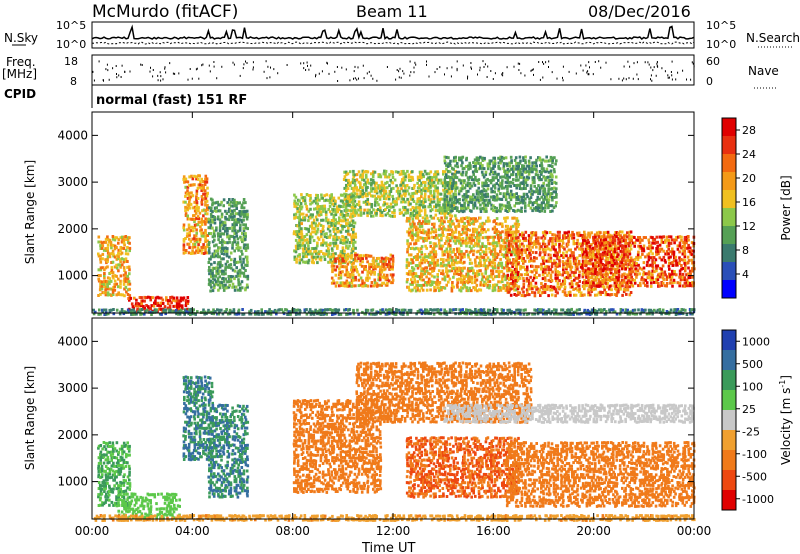  I want to click on noise-panel: N.Sky 10^5 10^0 10^5 10^0 N.Search, so click(402, 35).